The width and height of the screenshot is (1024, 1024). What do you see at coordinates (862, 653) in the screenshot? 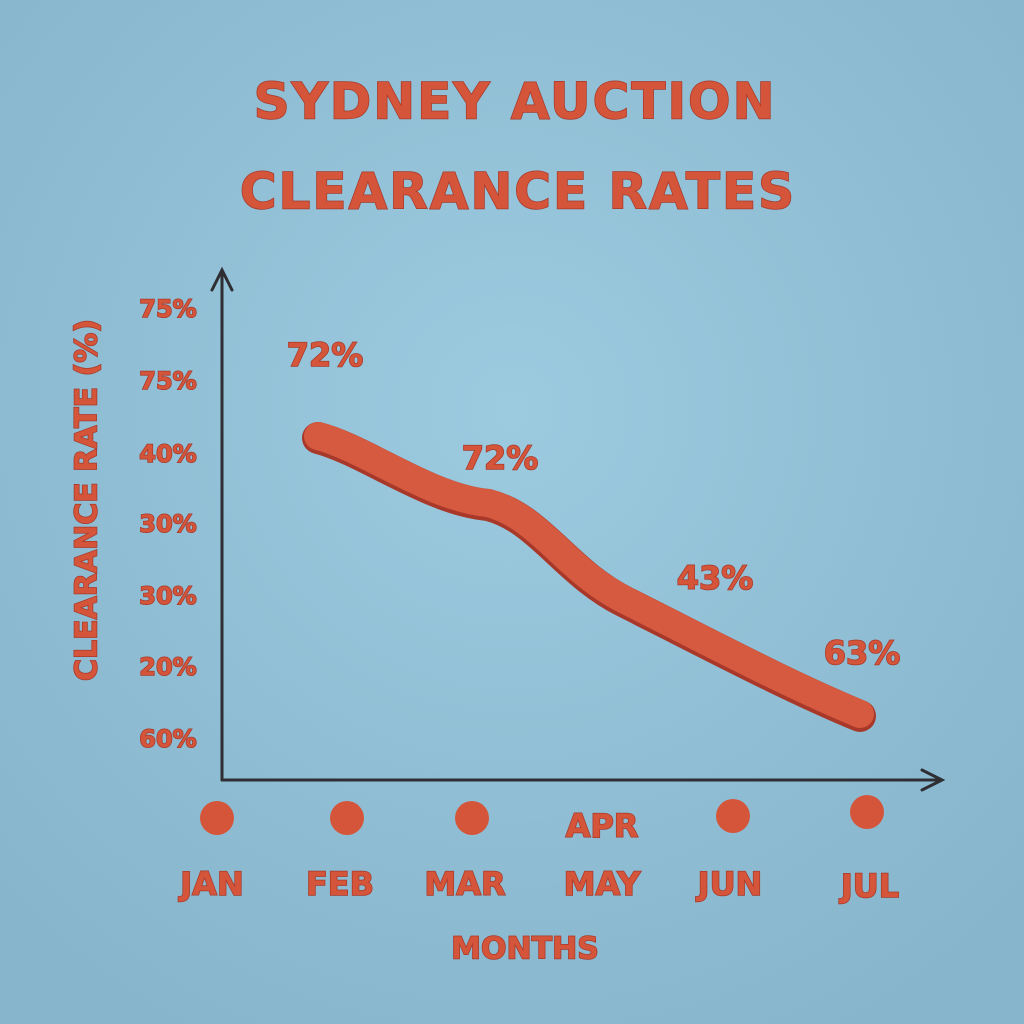
I see `data-annotation: 63%` at bounding box center [862, 653].